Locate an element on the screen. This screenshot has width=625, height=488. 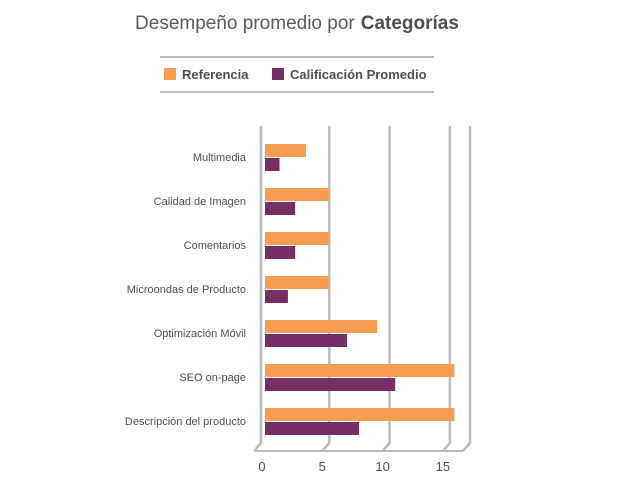
x-tick-label-10: 10 is located at coordinates (382, 466).